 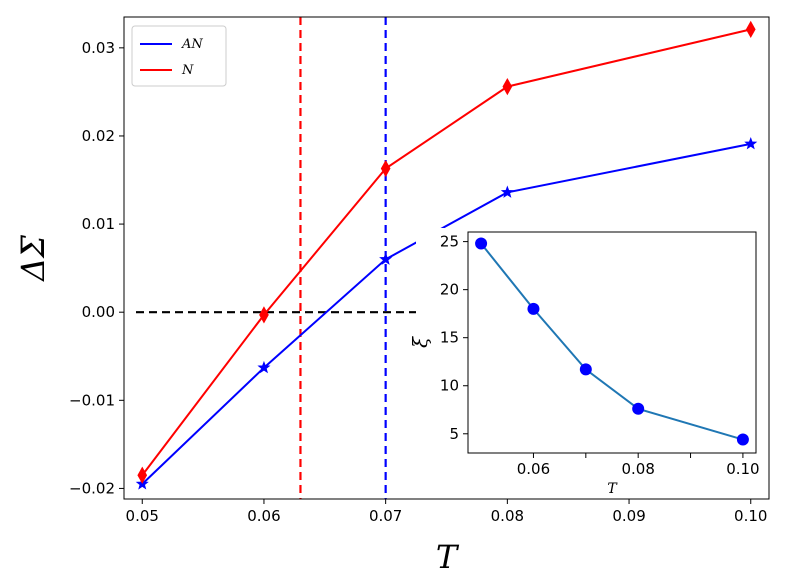 What do you see at coordinates (187, 70) in the screenshot?
I see `legend-label-n: N` at bounding box center [187, 70].